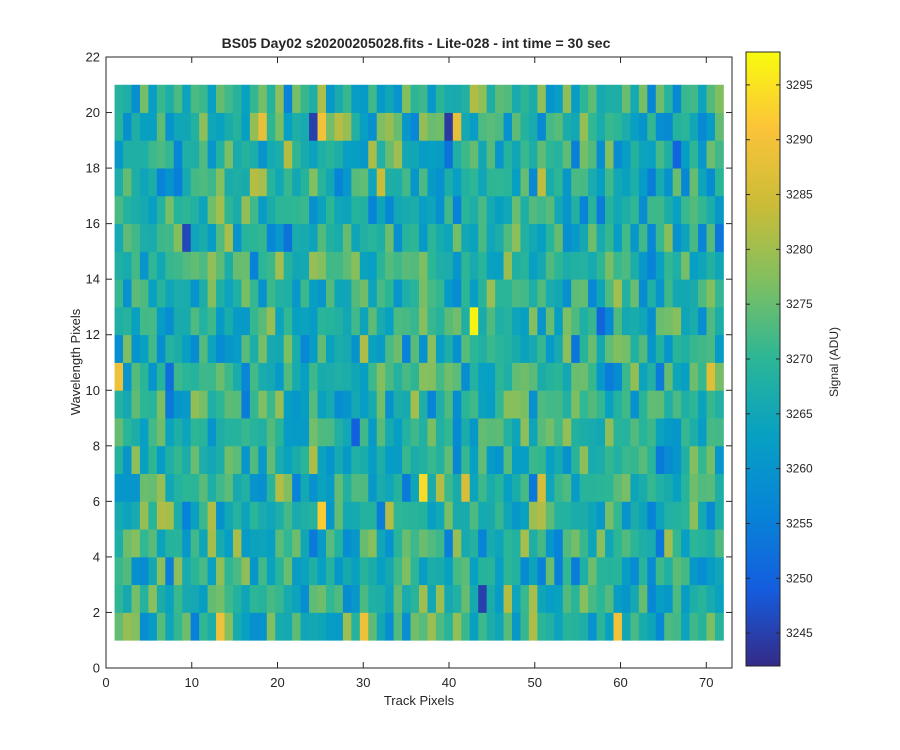 The width and height of the screenshot is (900, 750). Describe the element at coordinates (96, 612) in the screenshot. I see `y-tick-label: 2` at that location.